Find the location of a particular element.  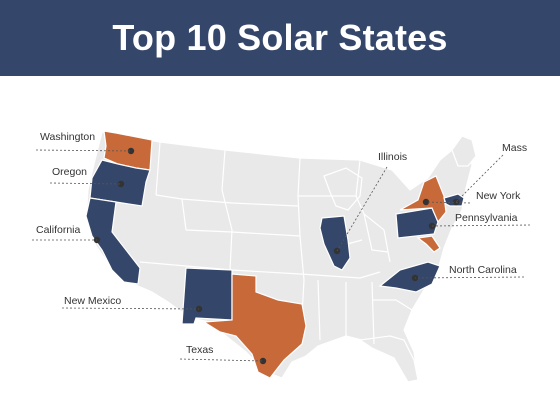

label-oregon: Oregon is located at coordinates (69, 172).